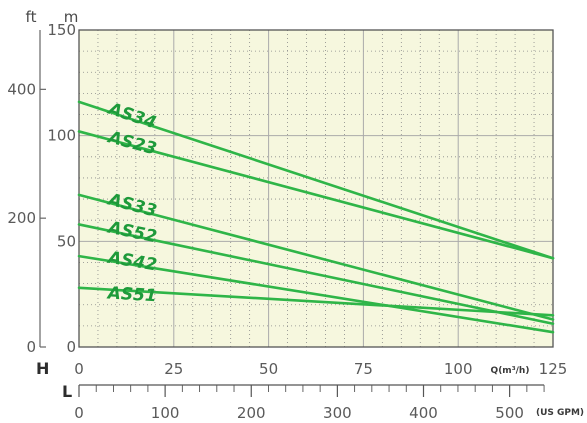 The width and height of the screenshot is (587, 423). Describe the element at coordinates (509, 413) in the screenshot. I see `gpm-tick-label: 500` at that location.